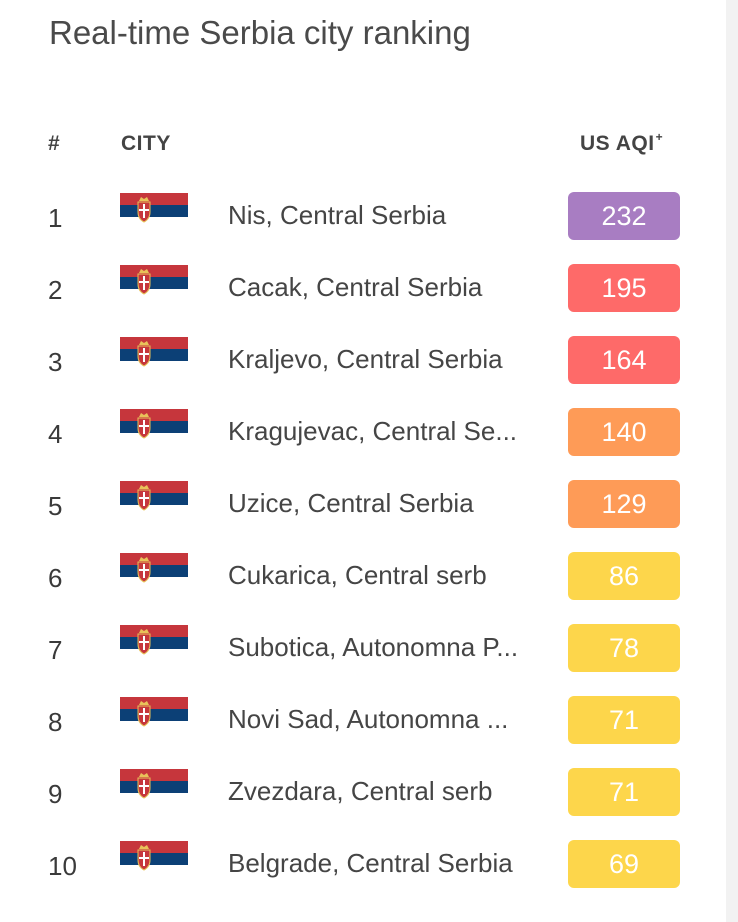 The image size is (738, 922). I want to click on rank-number: 7, so click(55, 650).